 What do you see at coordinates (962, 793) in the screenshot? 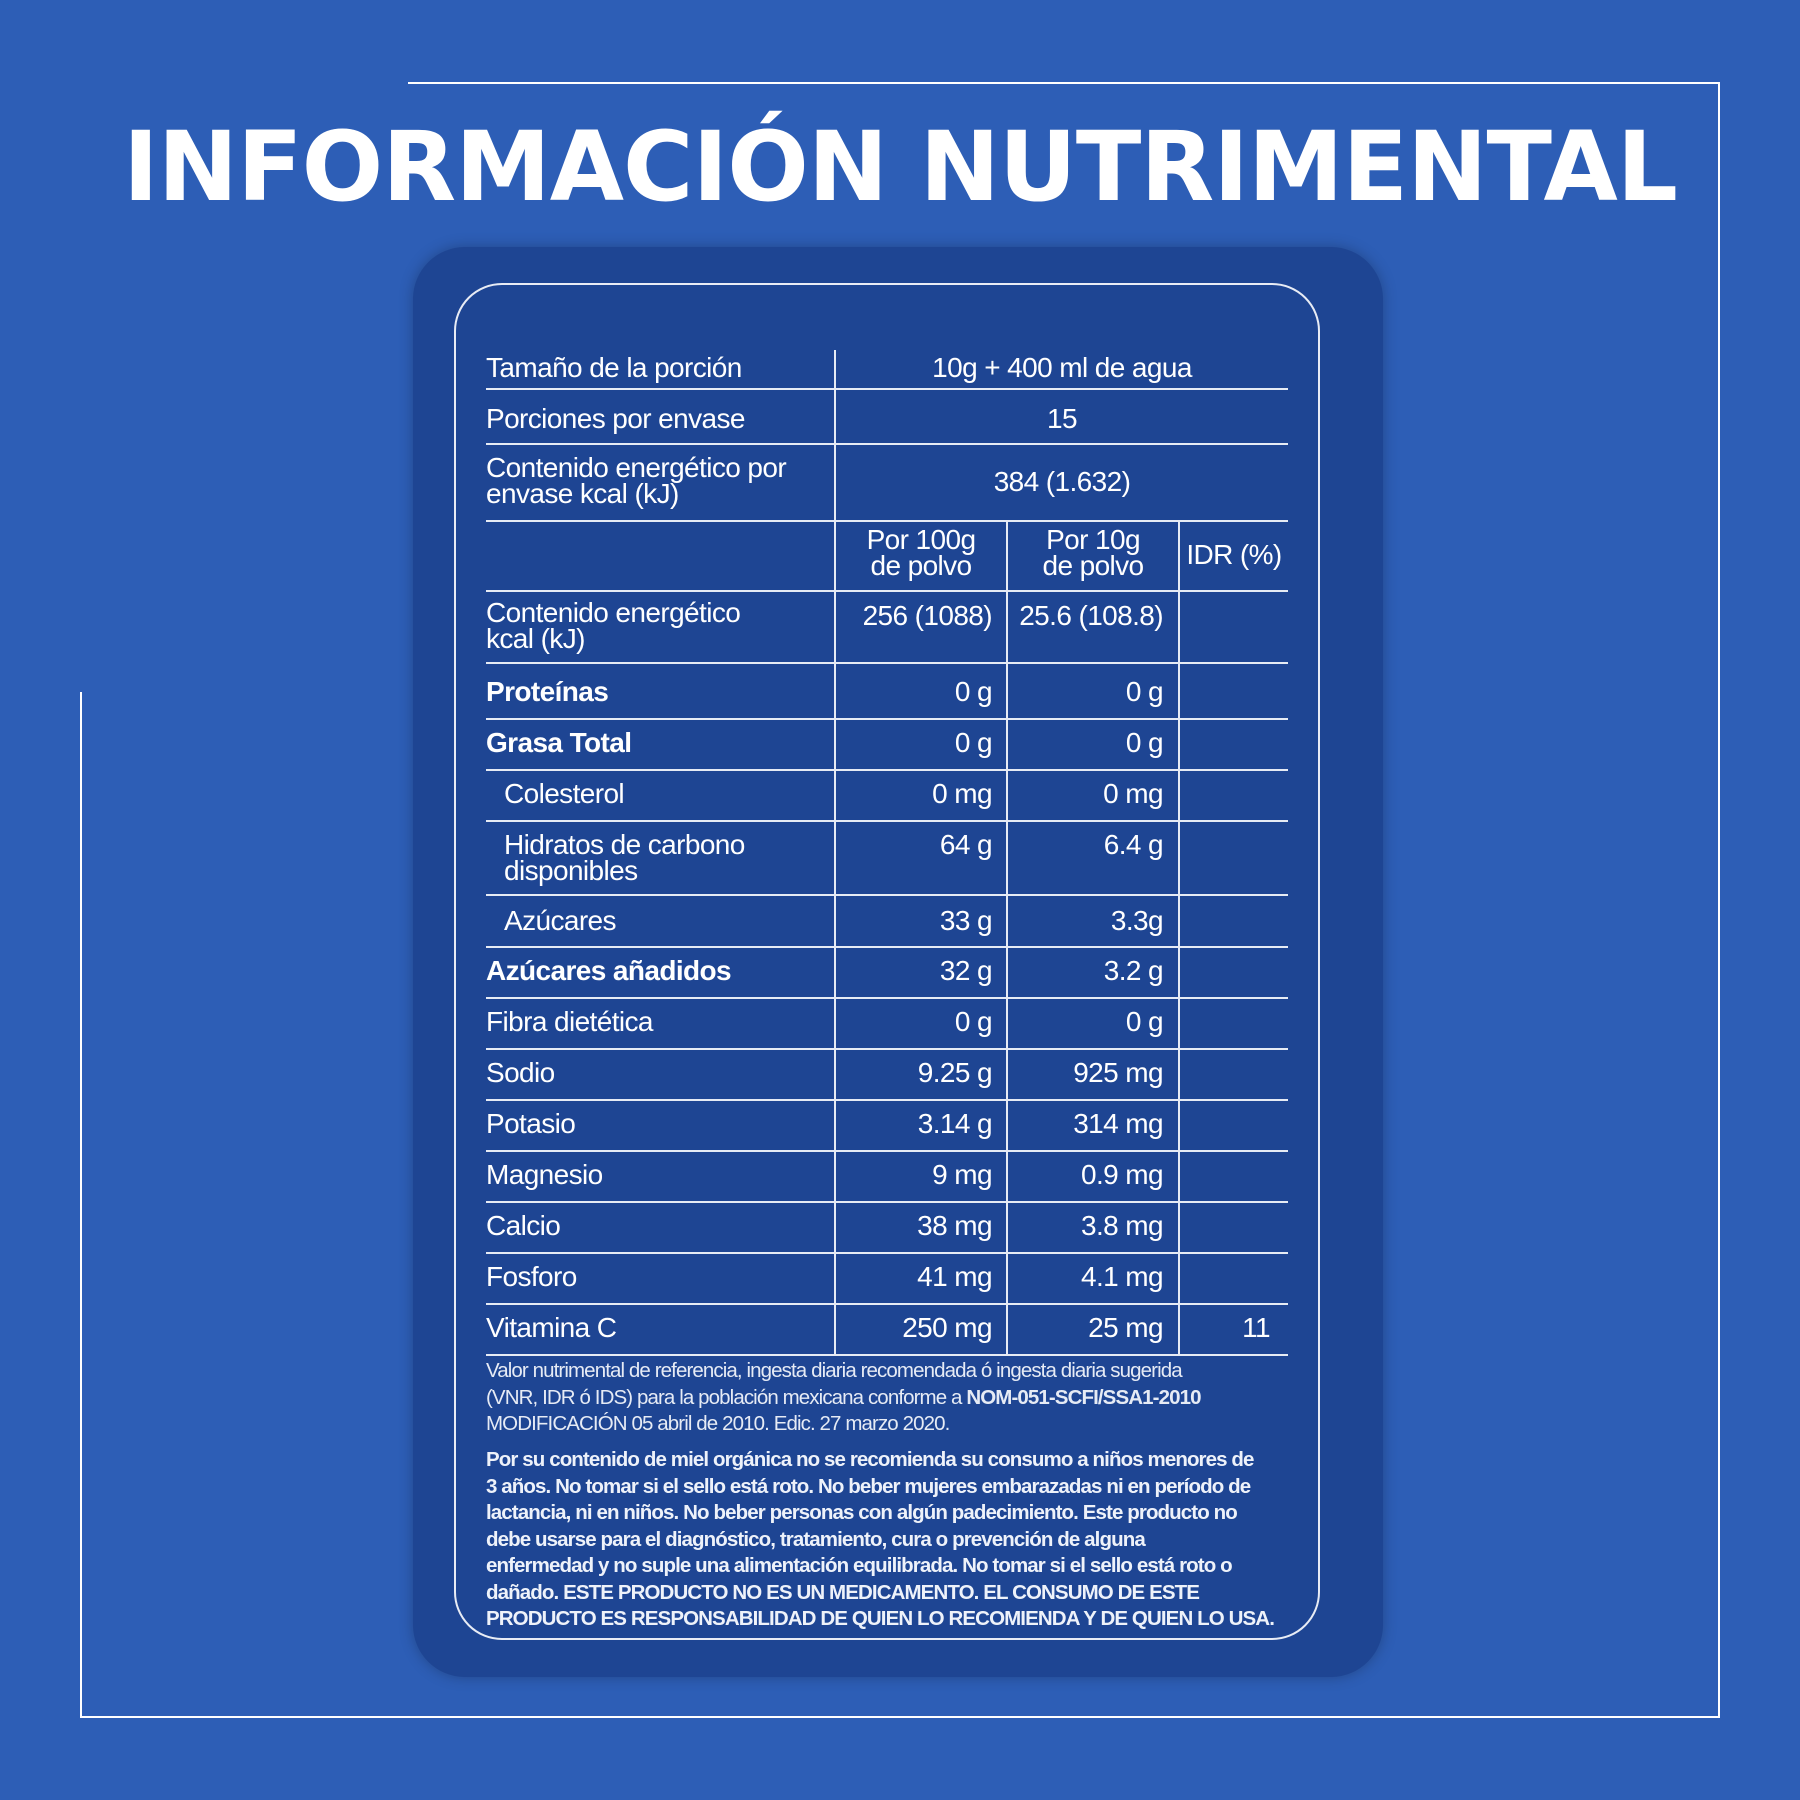
I see `nutrient-per-100g: 0 mg` at bounding box center [962, 793].